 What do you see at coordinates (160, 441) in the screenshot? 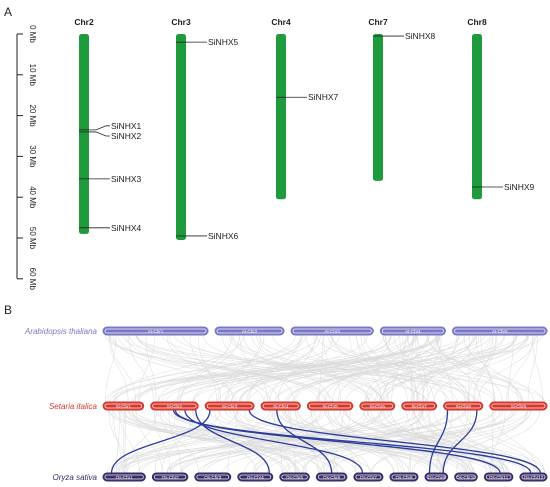
I see `highlight-link-si-chr3-to-os-chr1` at bounding box center [160, 441].